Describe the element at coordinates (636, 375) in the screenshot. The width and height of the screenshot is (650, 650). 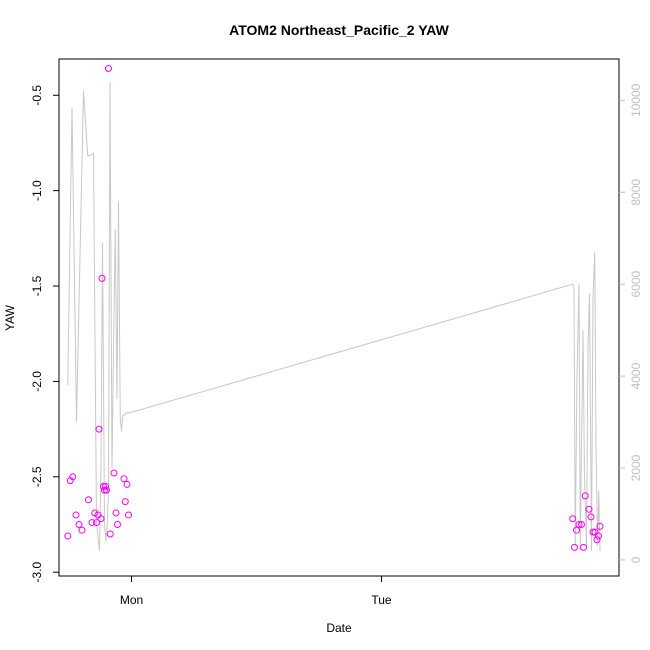
I see `y-right-tick-label: 4000` at that location.